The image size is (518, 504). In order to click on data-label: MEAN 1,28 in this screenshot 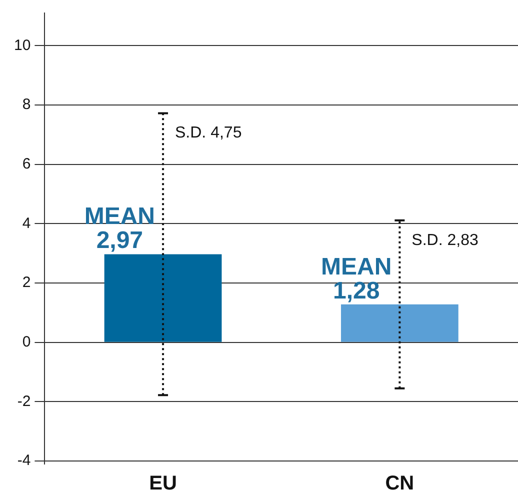, I will do `click(356, 278)`.